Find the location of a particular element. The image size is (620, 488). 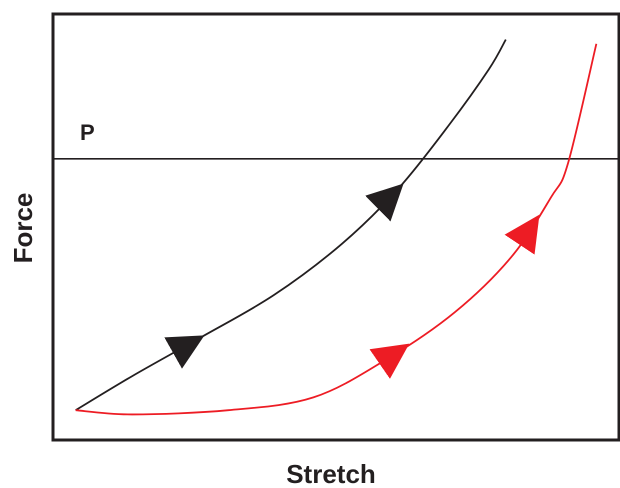

y-axis-label: Force is located at coordinates (23, 228).